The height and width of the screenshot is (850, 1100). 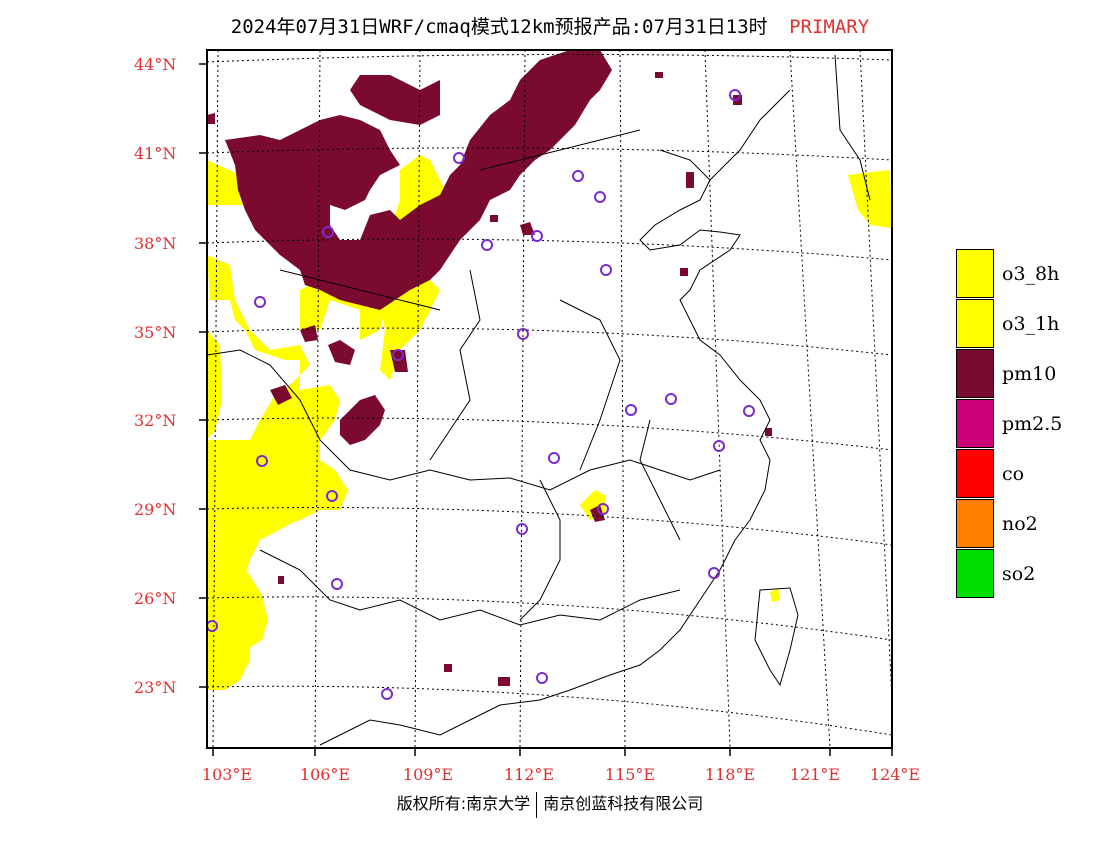 I want to click on legend-item-o3-1h: o3_1h, so click(x=1028, y=324).